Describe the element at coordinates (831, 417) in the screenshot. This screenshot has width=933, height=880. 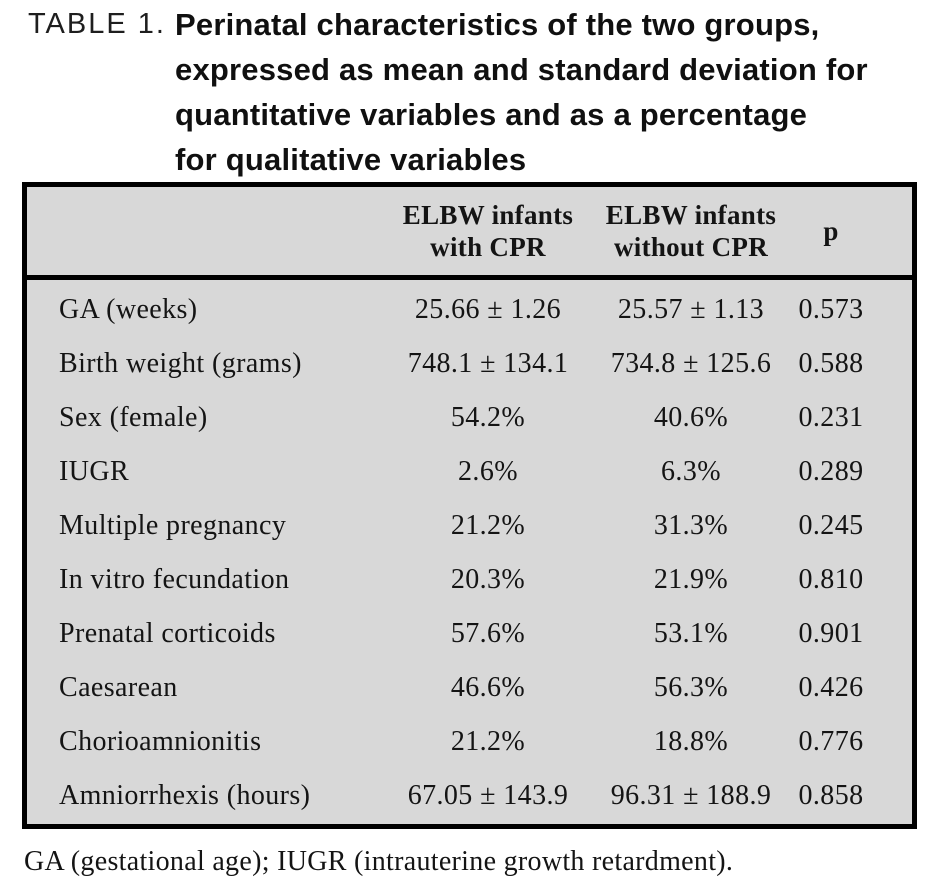
I see `p-value: 0.231` at that location.